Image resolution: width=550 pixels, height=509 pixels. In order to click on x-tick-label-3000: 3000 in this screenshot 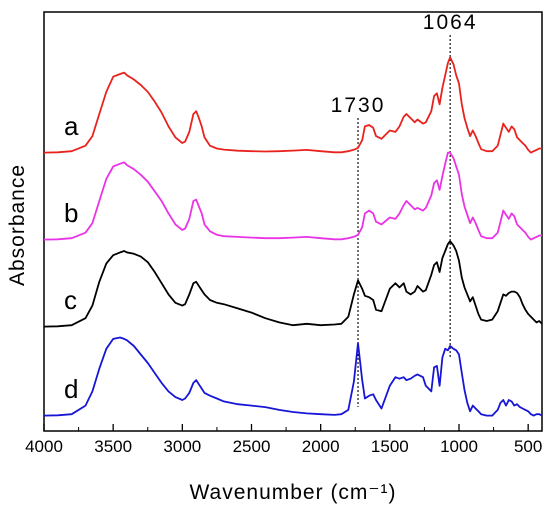, I will do `click(182, 446)`.